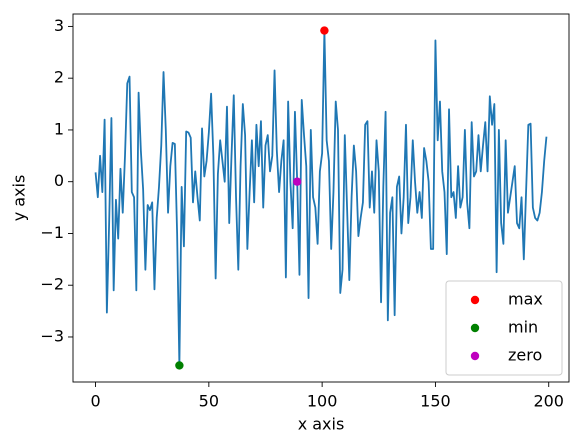 The height and width of the screenshot is (446, 582). What do you see at coordinates (322, 401) in the screenshot?
I see `x-tick-label: 100` at bounding box center [322, 401].